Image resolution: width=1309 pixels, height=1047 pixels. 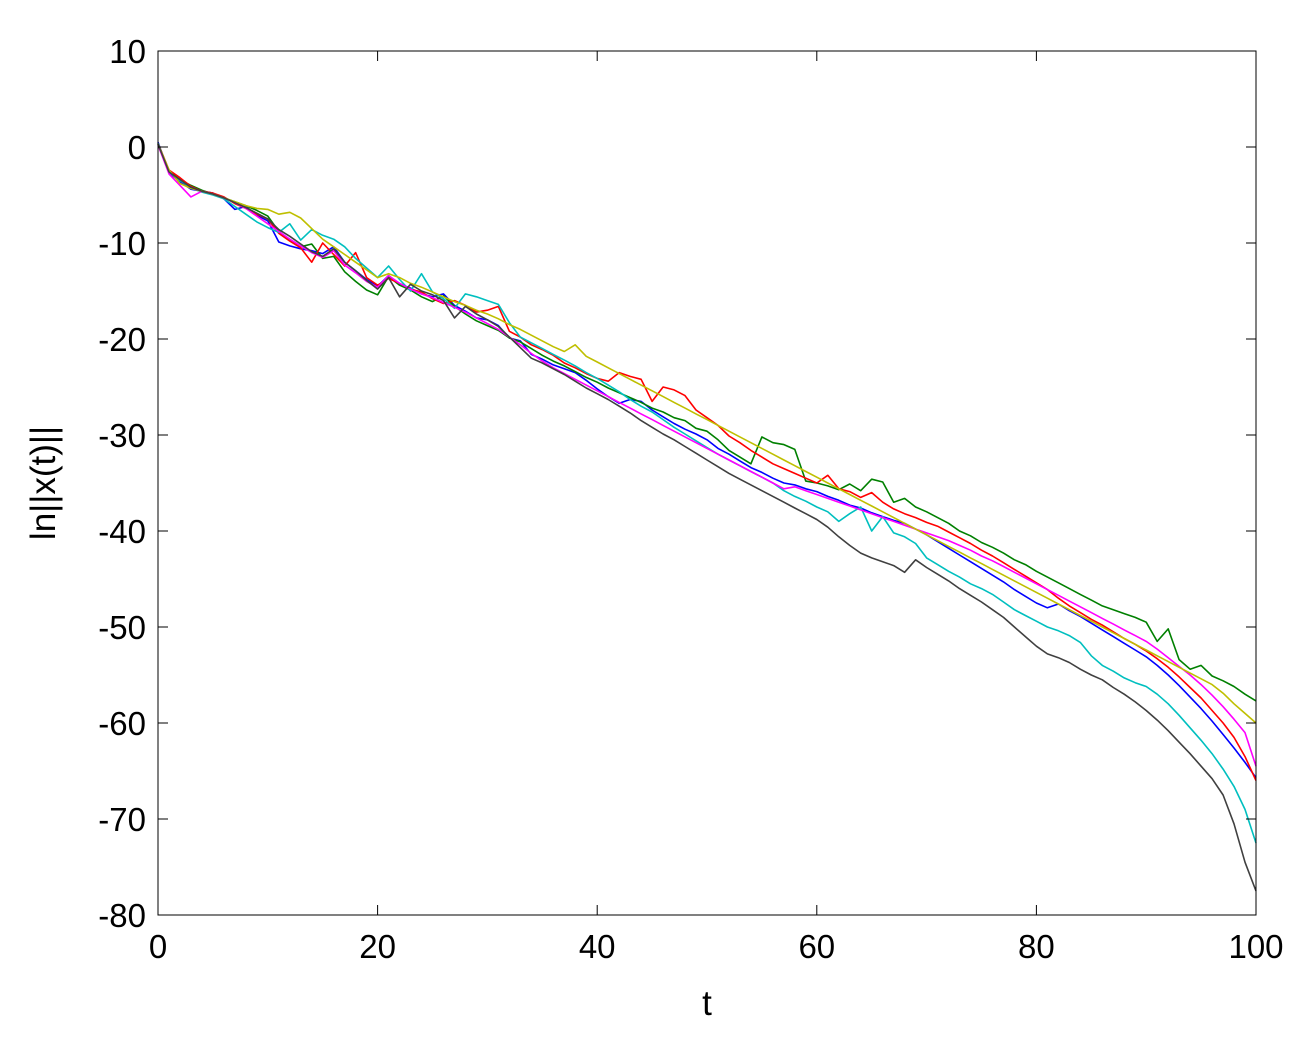 I want to click on y-tick-label: -20, so click(x=122, y=339).